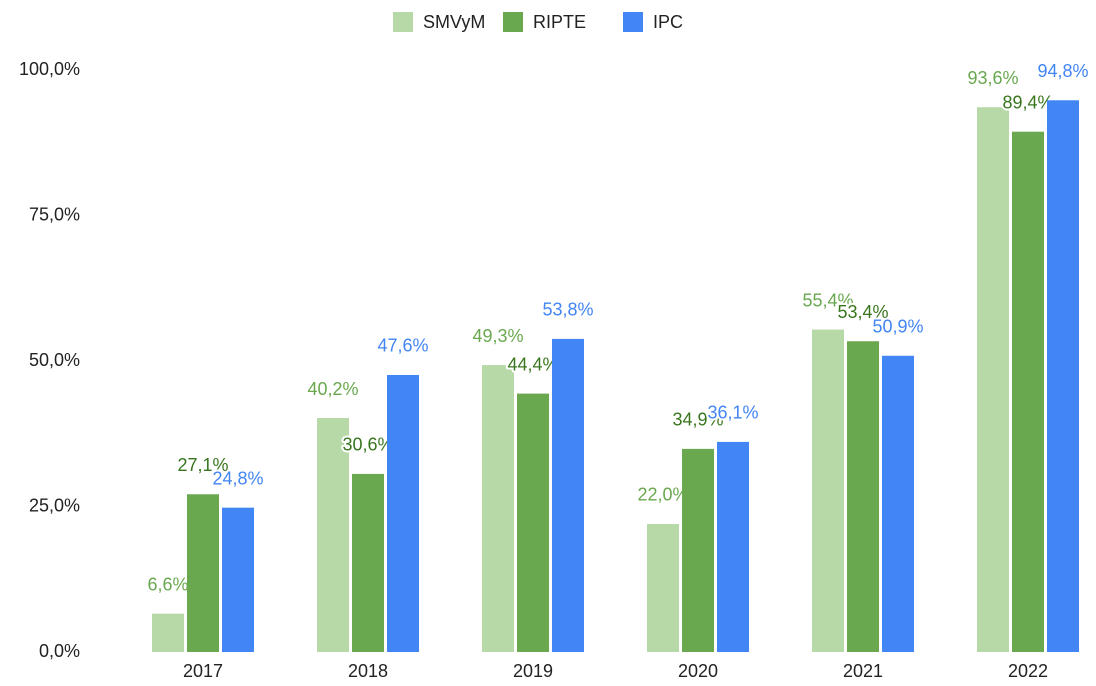 The width and height of the screenshot is (1096, 686). What do you see at coordinates (167, 584) in the screenshot?
I see `data-label: 6,6%` at bounding box center [167, 584].